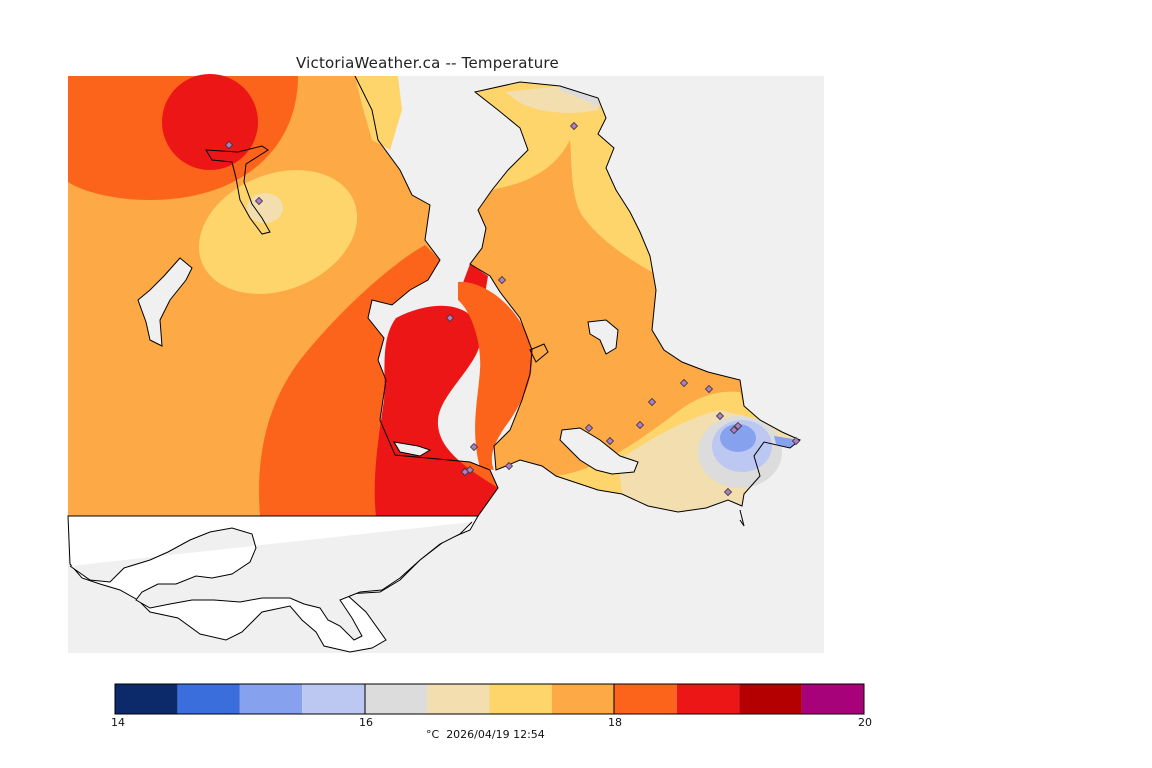  Describe the element at coordinates (229, 145) in the screenshot. I see `station-marker-s1` at that location.